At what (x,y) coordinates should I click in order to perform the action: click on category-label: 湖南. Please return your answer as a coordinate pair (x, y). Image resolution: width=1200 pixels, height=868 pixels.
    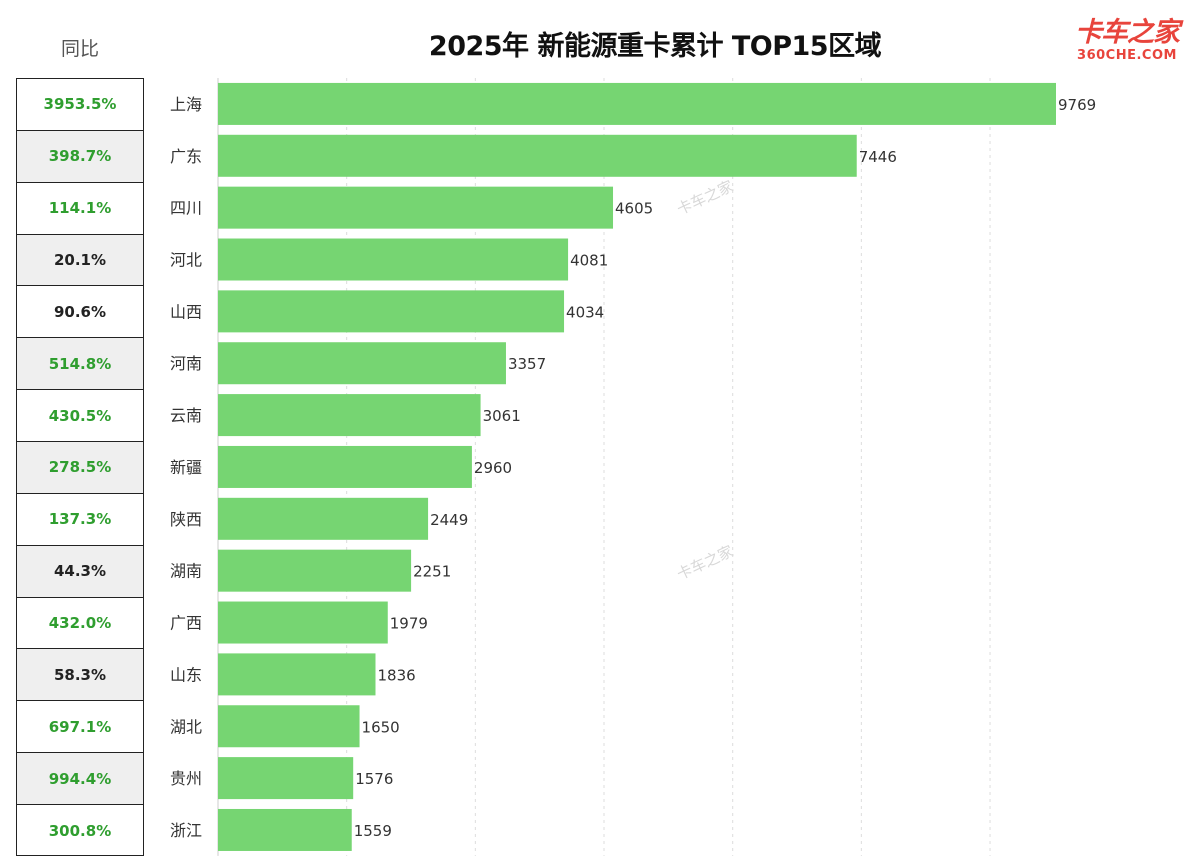
    Looking at the image, I should click on (186, 571).